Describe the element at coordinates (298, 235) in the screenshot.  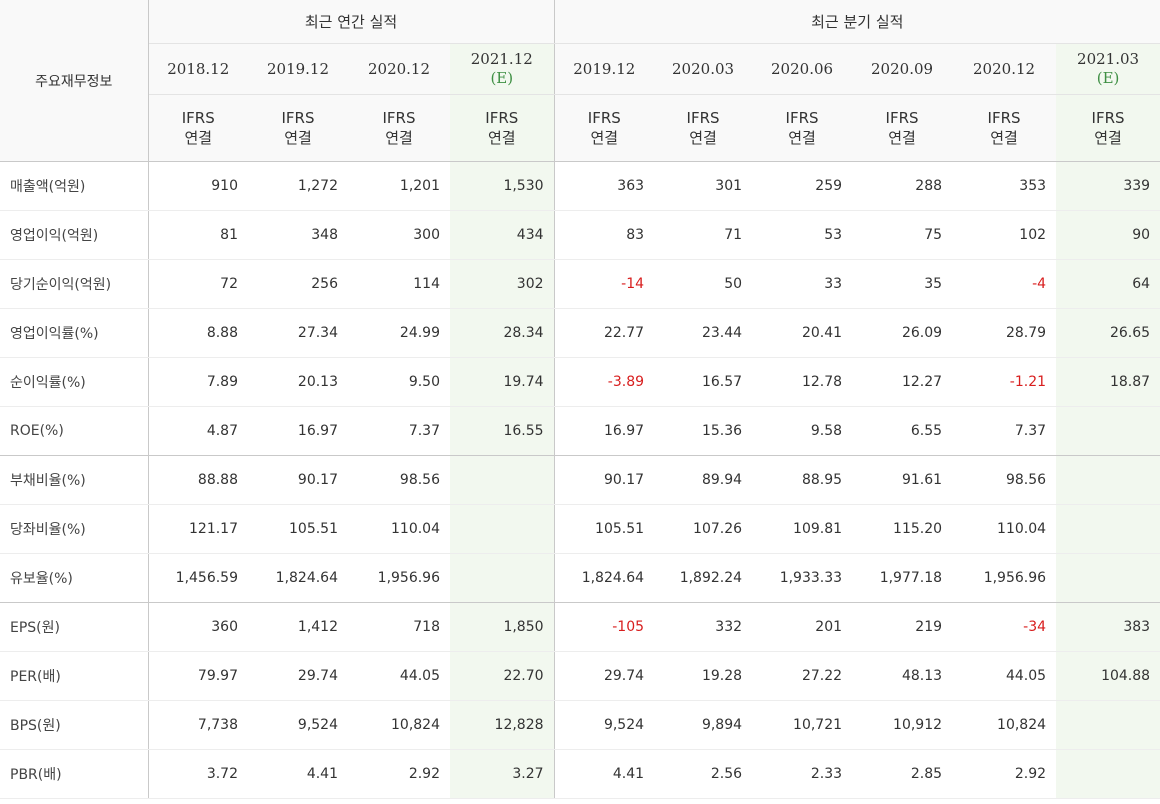
I see `table-cell: 348` at that location.